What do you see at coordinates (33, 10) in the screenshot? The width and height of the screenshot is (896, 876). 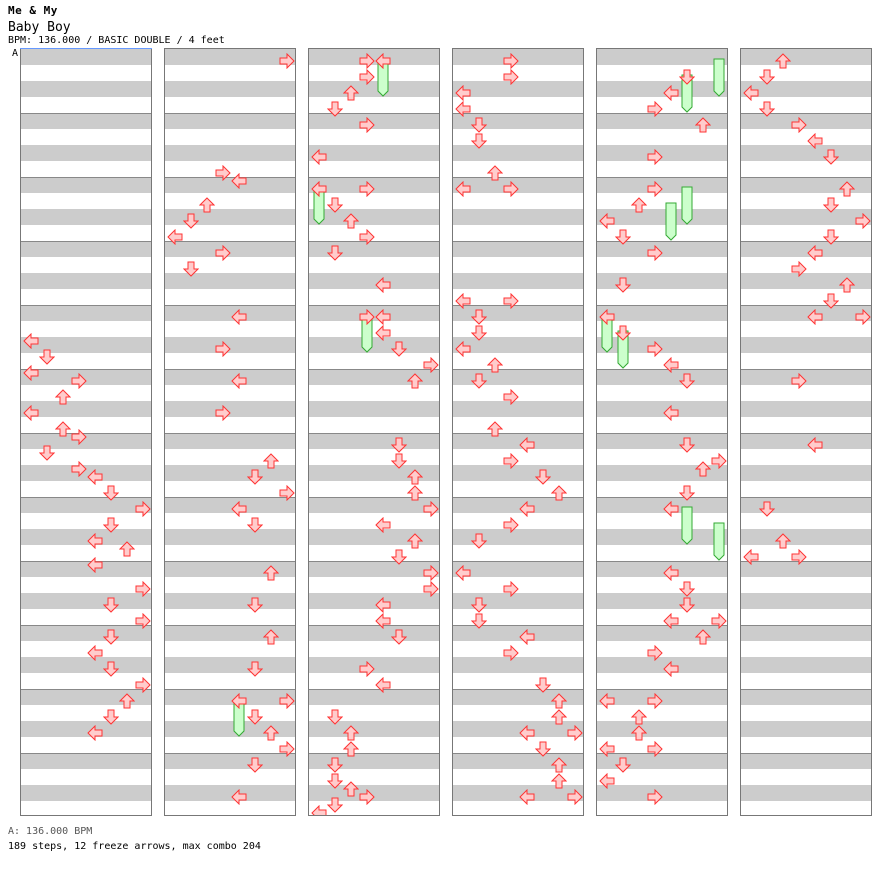 I see `artist-title: Me & My` at bounding box center [33, 10].